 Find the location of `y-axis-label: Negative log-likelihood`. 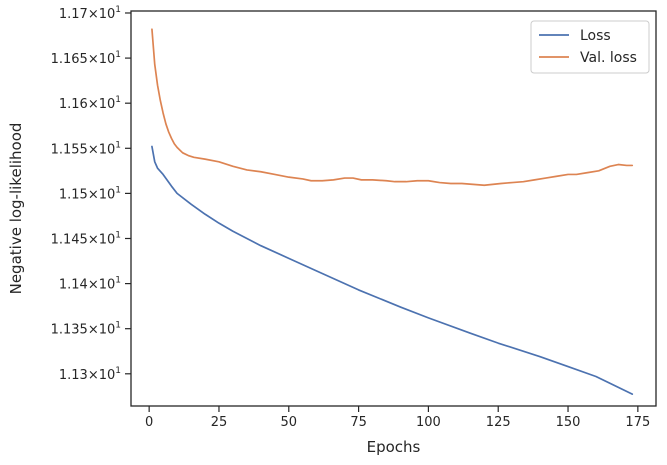

y-axis-label: Negative log-likelihood is located at coordinates (16, 209).